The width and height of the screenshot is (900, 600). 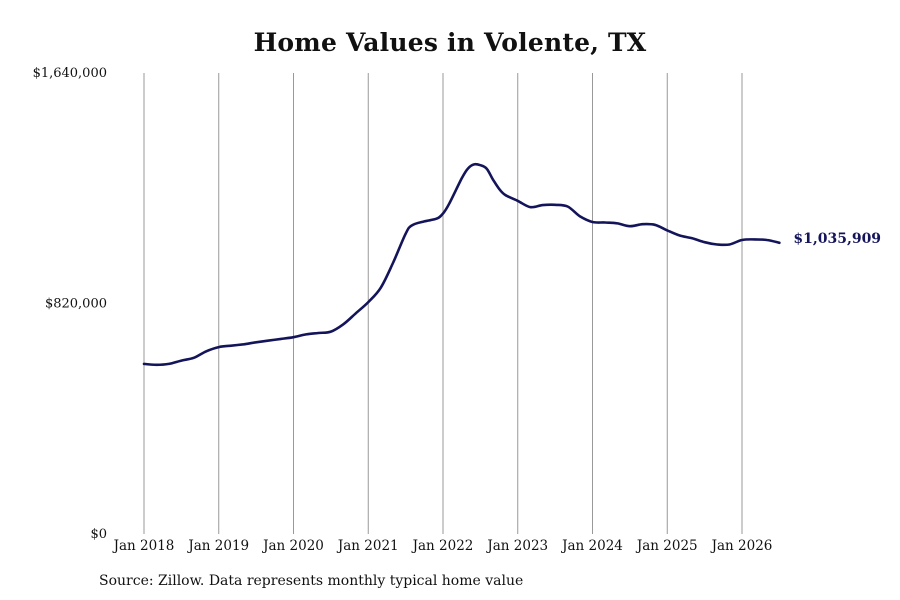 What do you see at coordinates (741, 546) in the screenshot?
I see `x-tick-label: Jan 2026` at bounding box center [741, 546].